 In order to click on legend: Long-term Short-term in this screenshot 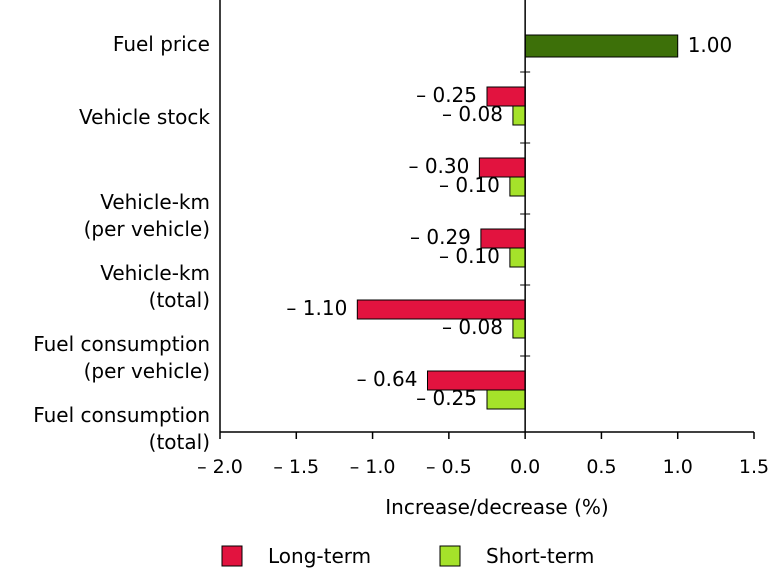, I will do `click(407, 556)`.